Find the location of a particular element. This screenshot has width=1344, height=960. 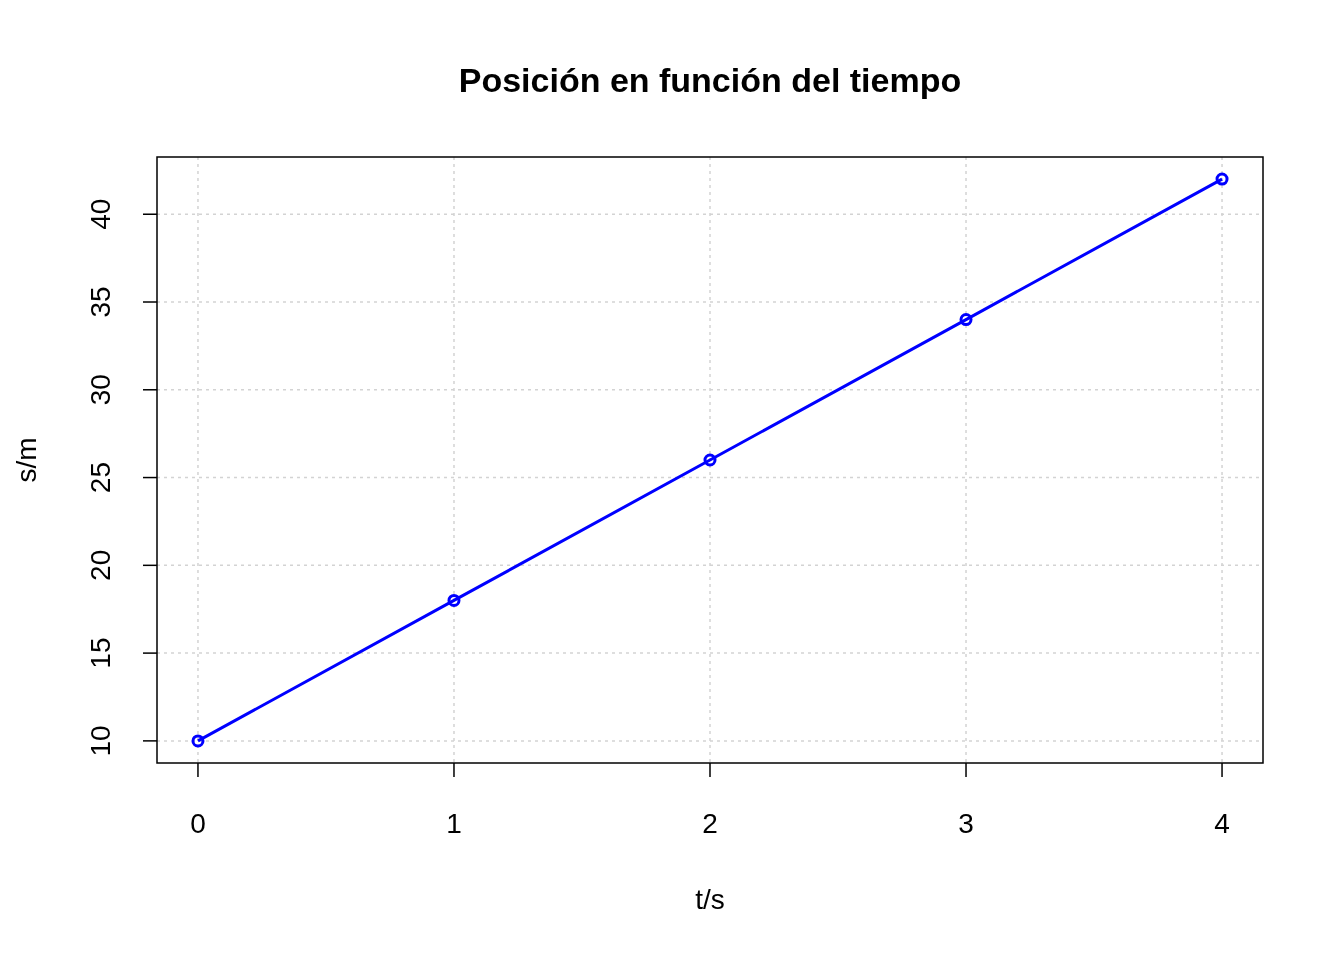

y-tick-label: 10 is located at coordinates (100, 741).